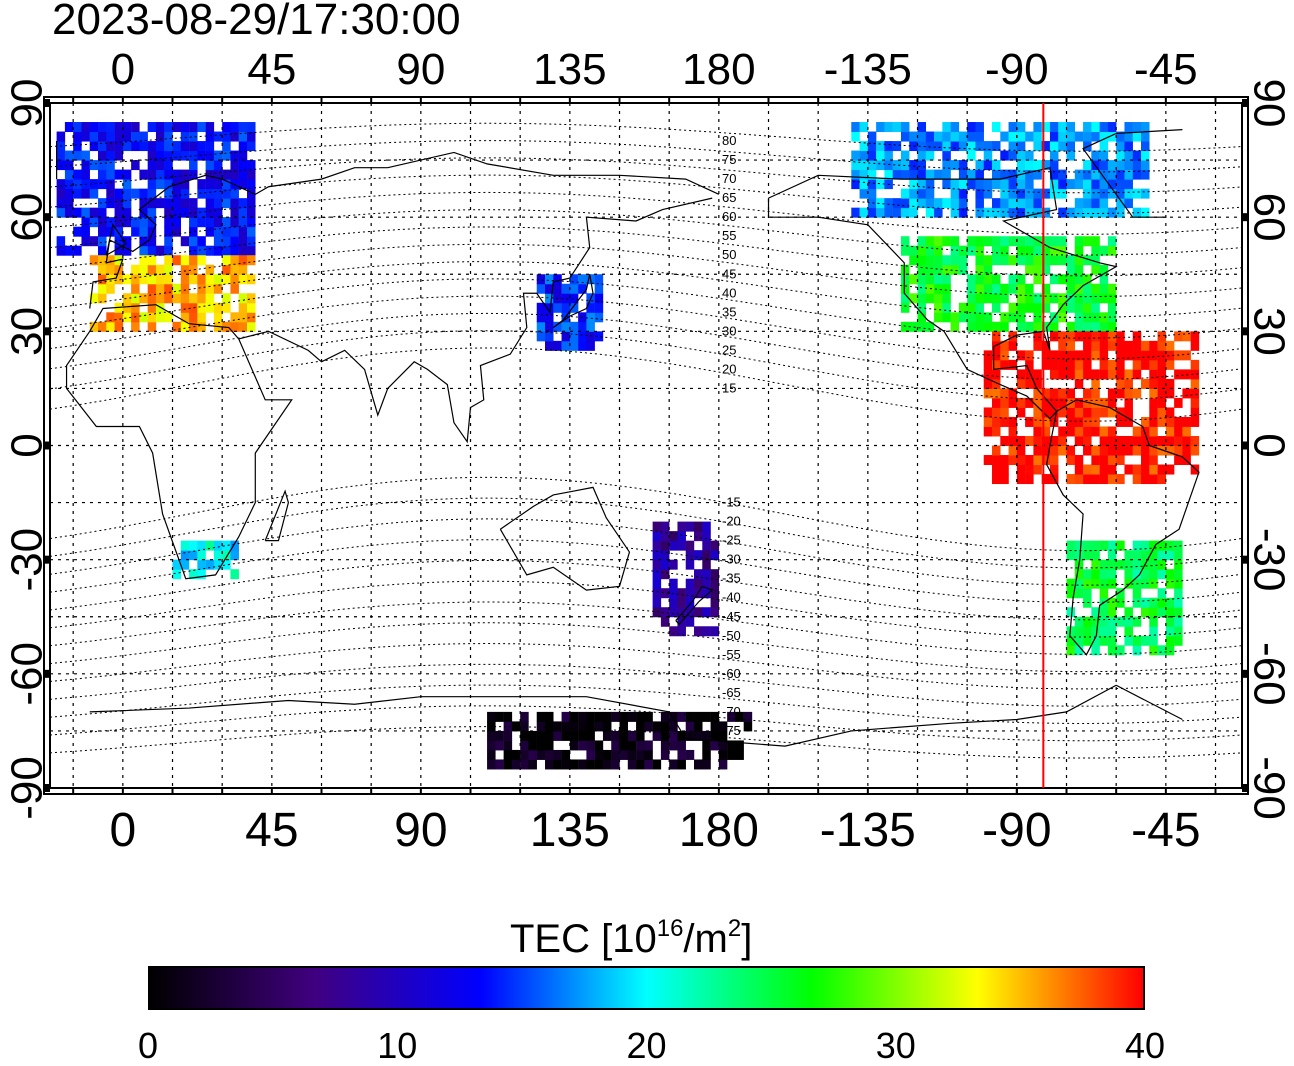 Image resolution: width=1294 pixels, height=1066 pixels. What do you see at coordinates (731, 673) in the screenshot?
I see `maglat-label: -60` at bounding box center [731, 673].